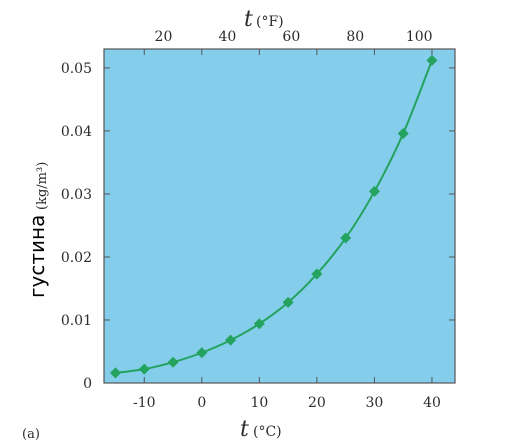  Describe the element at coordinates (42, 186) in the screenshot. I see `y-axis-unit: (kg/m³)` at that location.